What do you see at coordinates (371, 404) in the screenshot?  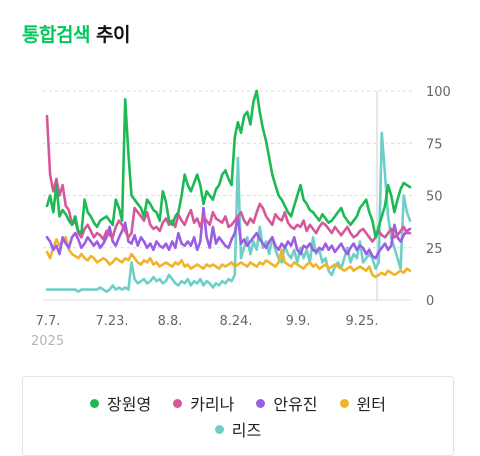 I see `legend-label: 윈터` at bounding box center [371, 404].